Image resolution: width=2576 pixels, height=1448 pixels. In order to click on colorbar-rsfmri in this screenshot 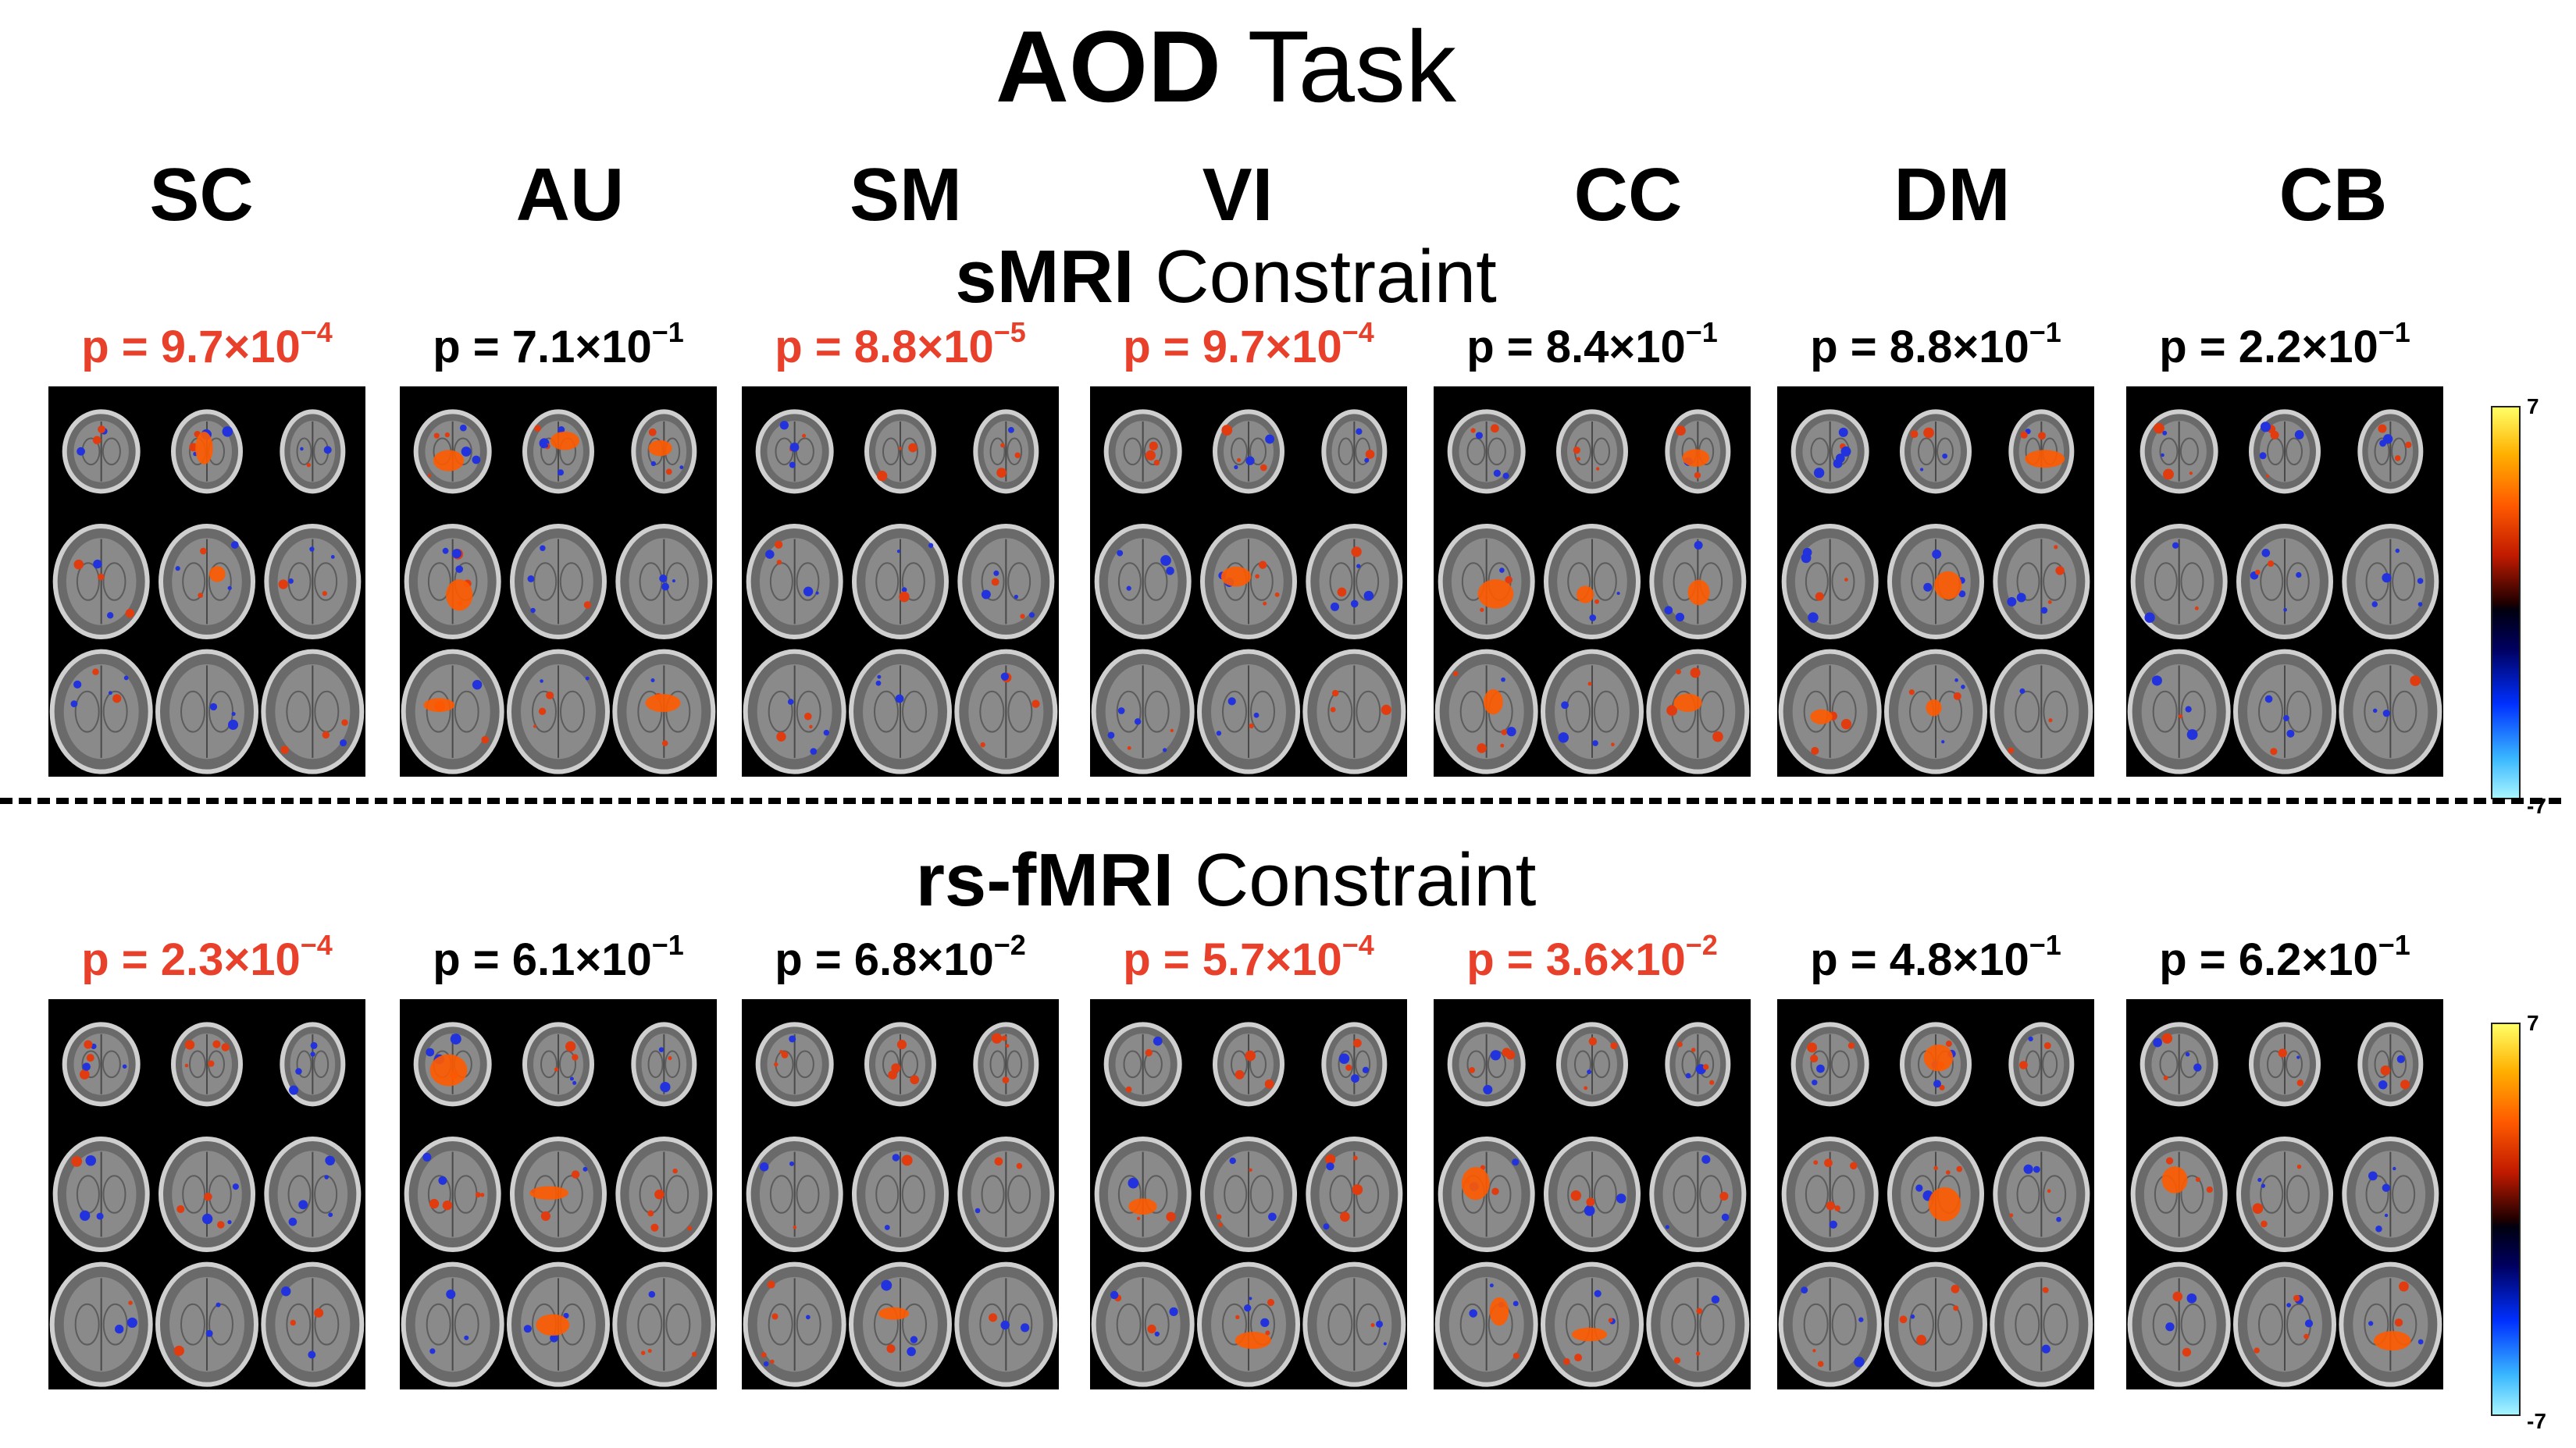, I will do `click(2506, 1219)`.